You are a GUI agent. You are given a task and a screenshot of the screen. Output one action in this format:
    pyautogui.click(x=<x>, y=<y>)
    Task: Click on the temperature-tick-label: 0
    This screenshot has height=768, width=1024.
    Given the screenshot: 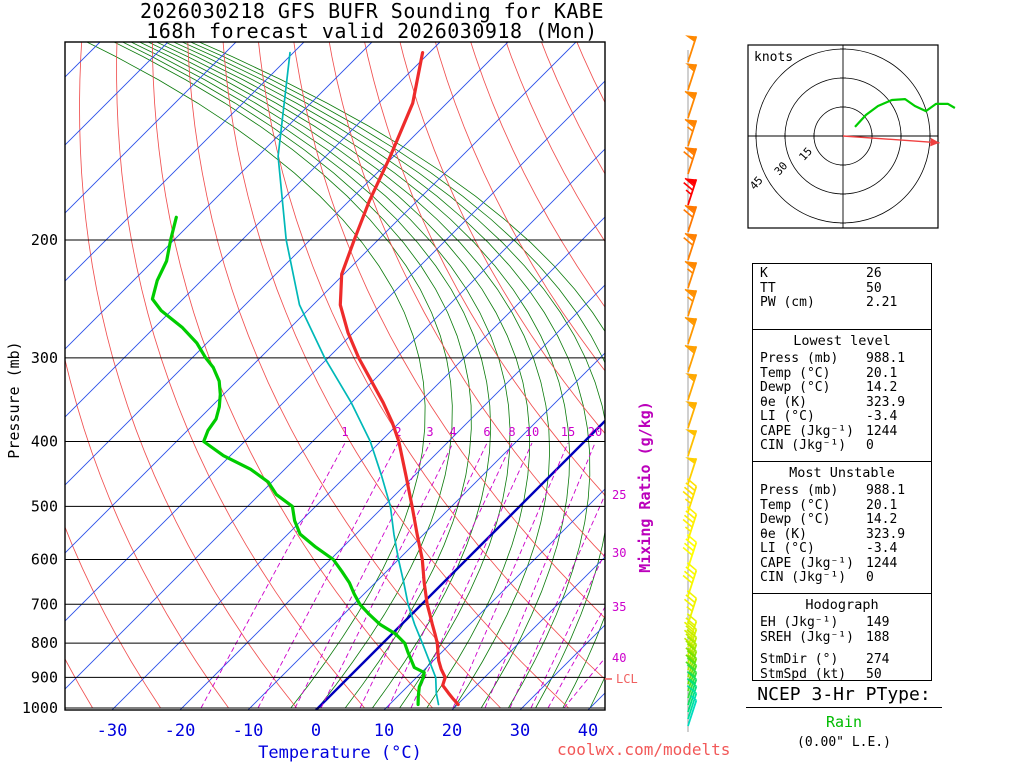 What is the action you would take?
    pyautogui.click(x=316, y=731)
    